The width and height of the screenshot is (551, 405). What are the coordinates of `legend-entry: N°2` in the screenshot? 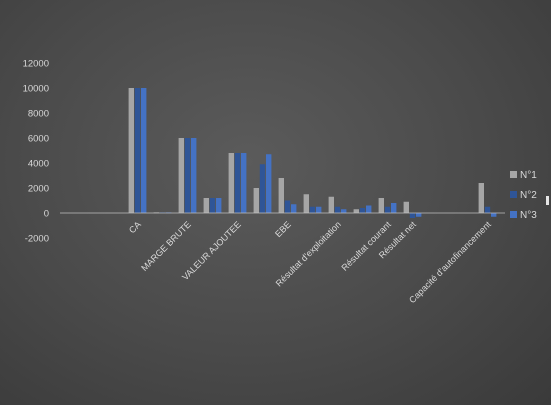 It's located at (528, 195).